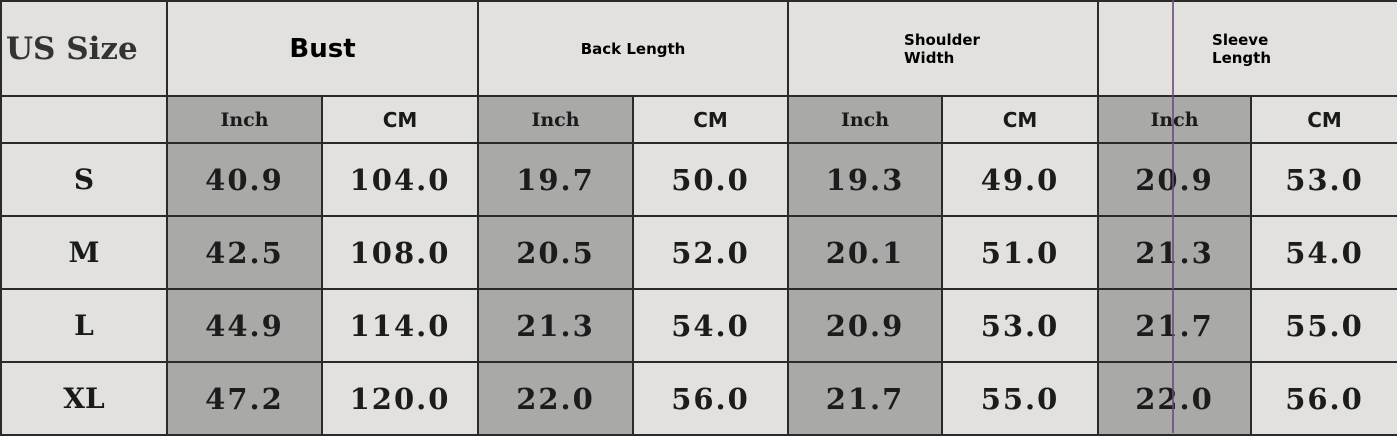 The width and height of the screenshot is (1397, 436). What do you see at coordinates (865, 252) in the screenshot?
I see `inch-value-cell: 20.1` at bounding box center [865, 252].